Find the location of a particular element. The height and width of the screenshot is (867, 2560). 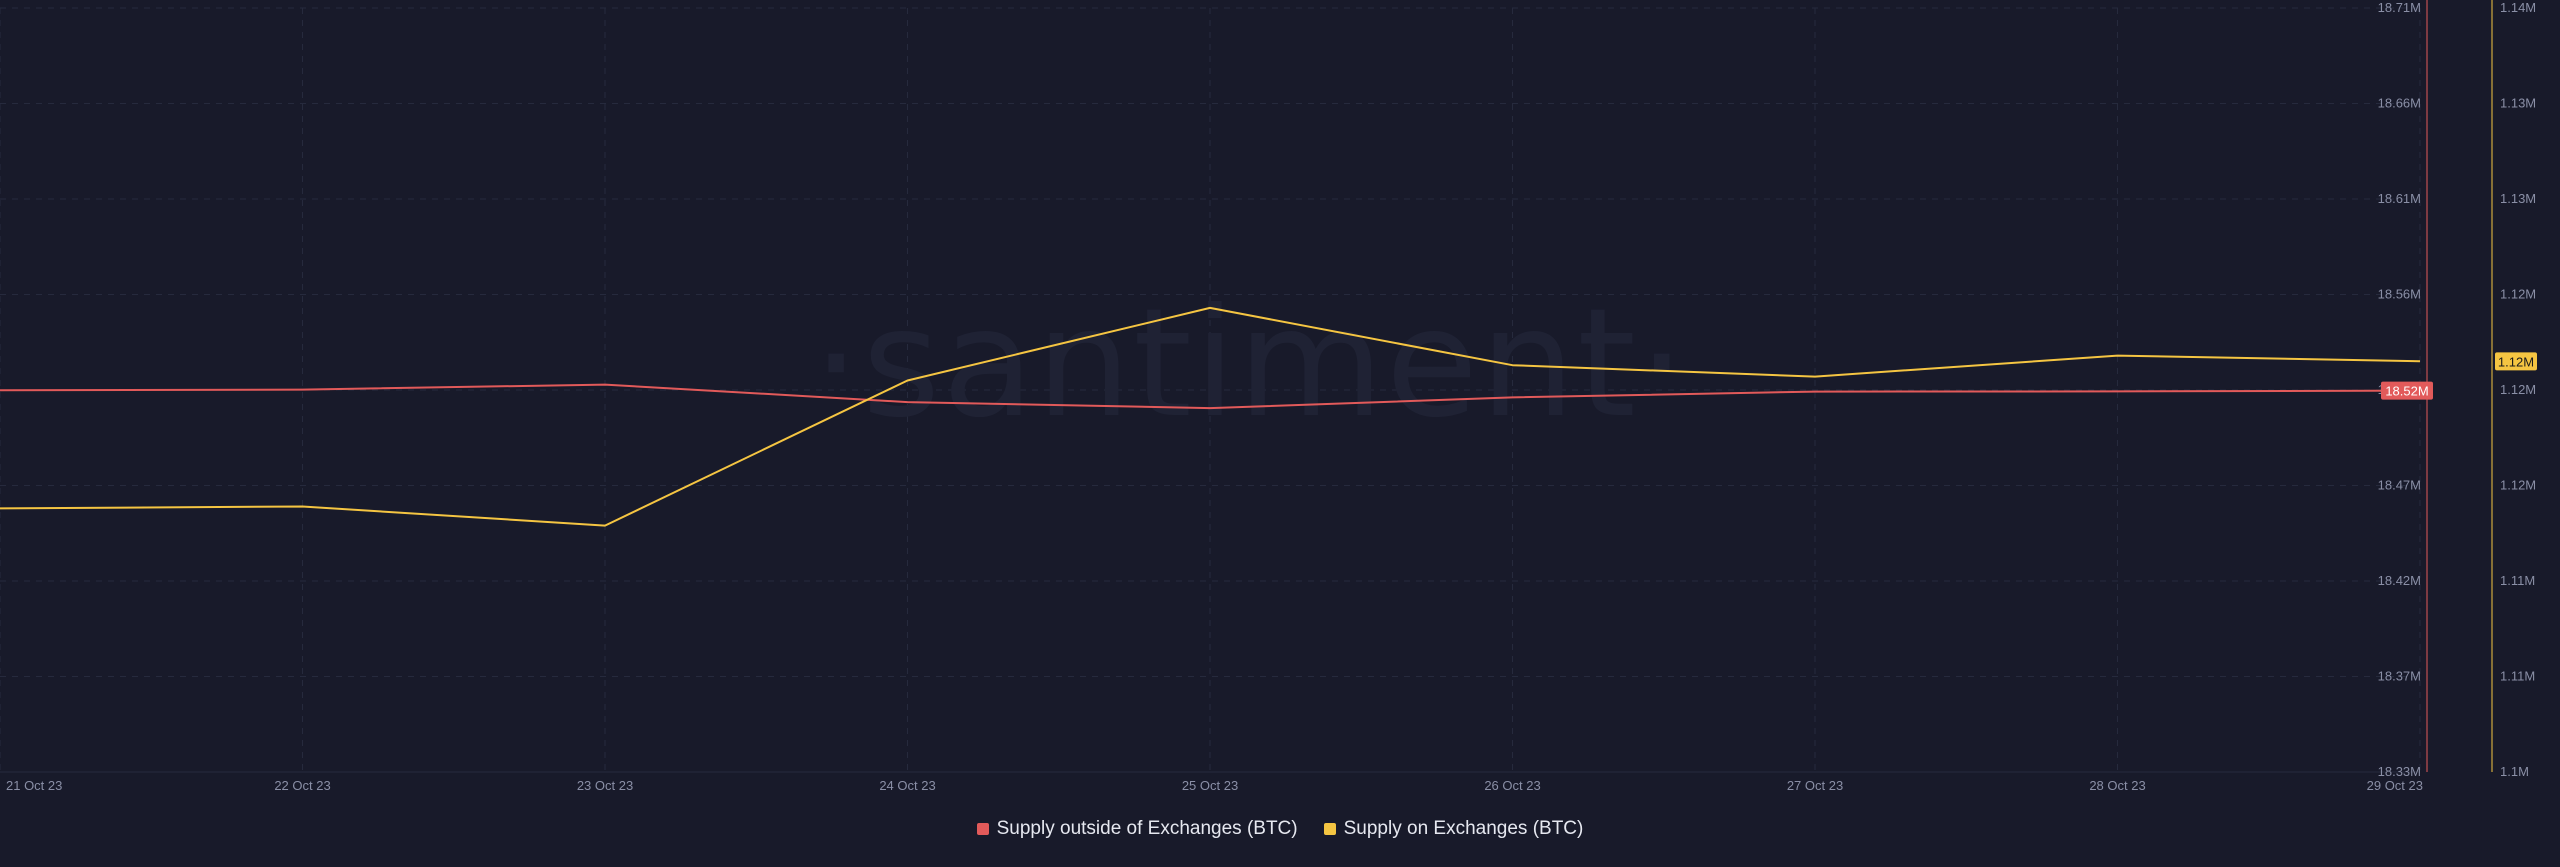

right-current-badge is located at coordinates (2516, 361).